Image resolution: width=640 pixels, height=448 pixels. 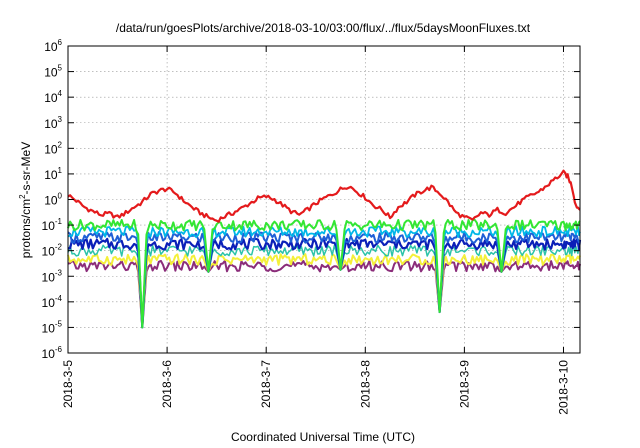 What do you see at coordinates (53, 174) in the screenshot?
I see `y-tick-label: 10¹` at bounding box center [53, 174].